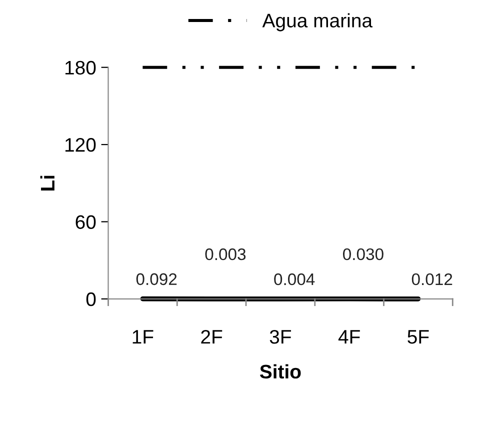 The width and height of the screenshot is (492, 421). What do you see at coordinates (281, 337) in the screenshot?
I see `x-tick-label: 3F` at bounding box center [281, 337].